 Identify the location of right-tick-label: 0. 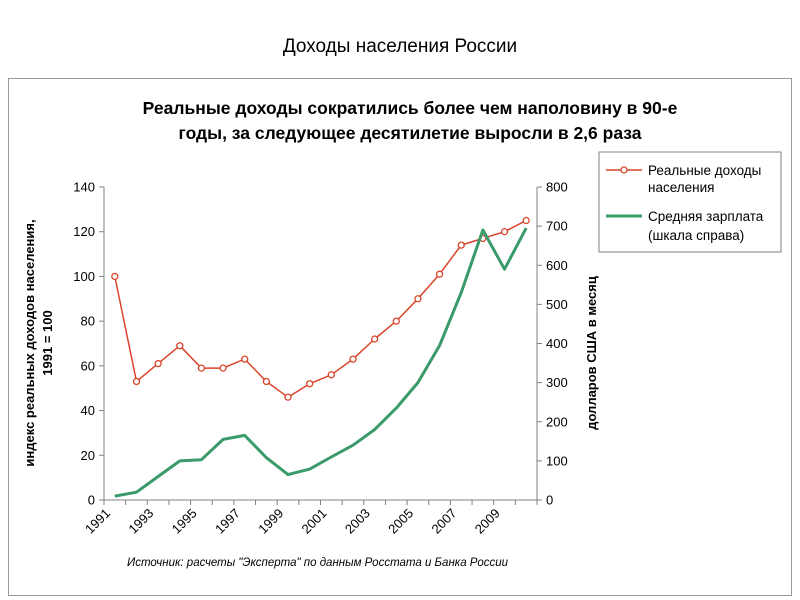
(549, 500).